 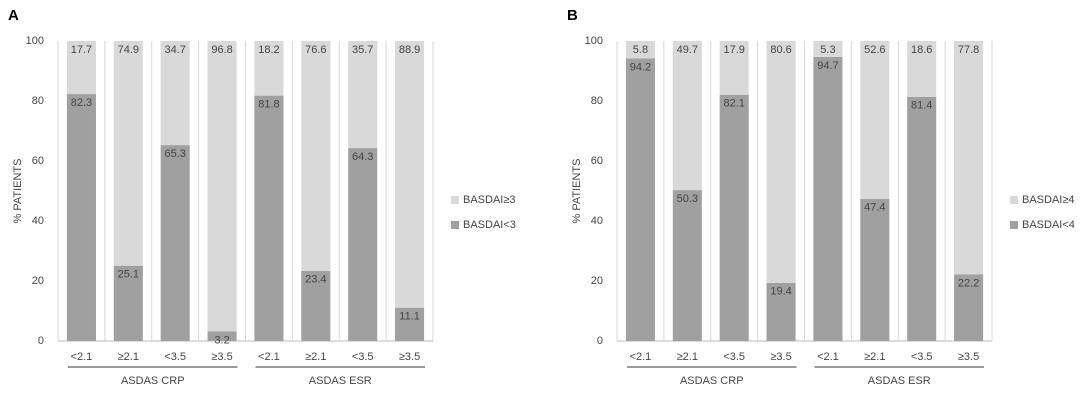 I want to click on group-label: ASDAS CRP, so click(x=712, y=381).